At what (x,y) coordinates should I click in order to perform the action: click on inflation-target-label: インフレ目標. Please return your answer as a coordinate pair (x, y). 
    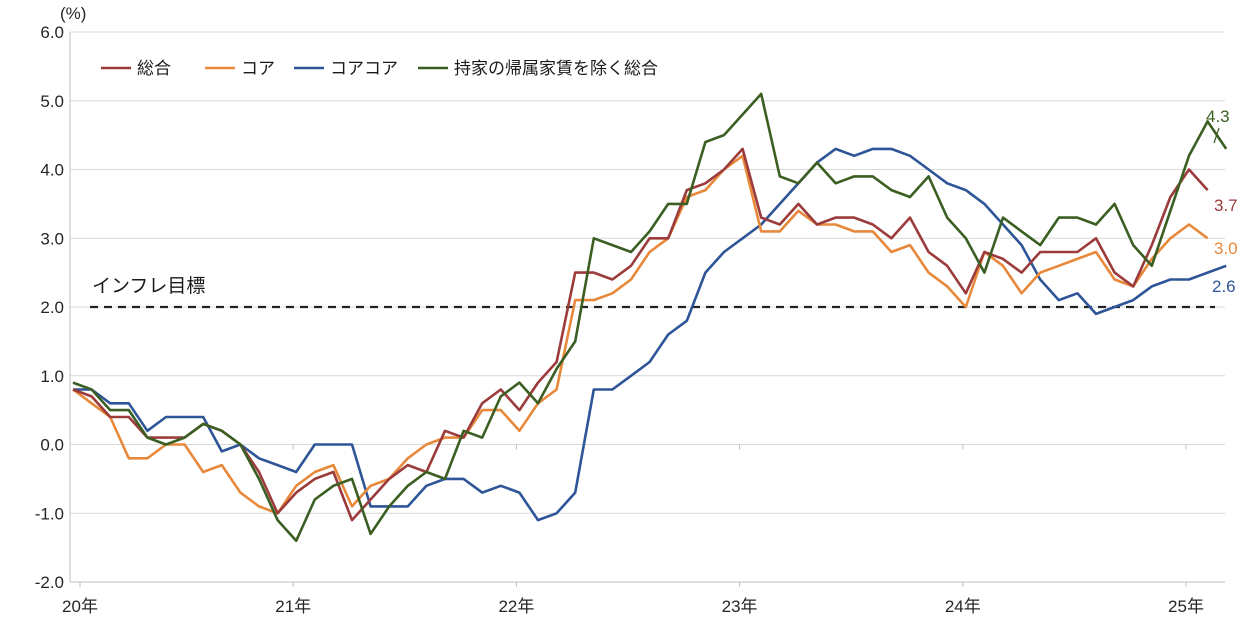
    Looking at the image, I should click on (148, 286).